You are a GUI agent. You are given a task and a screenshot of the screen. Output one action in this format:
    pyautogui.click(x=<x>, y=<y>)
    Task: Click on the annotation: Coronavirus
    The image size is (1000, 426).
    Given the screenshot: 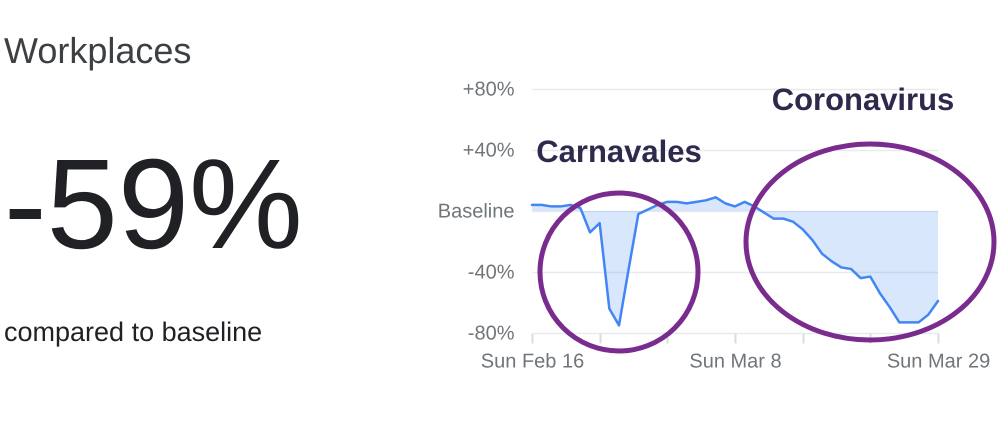 What is the action you would take?
    pyautogui.click(x=863, y=100)
    